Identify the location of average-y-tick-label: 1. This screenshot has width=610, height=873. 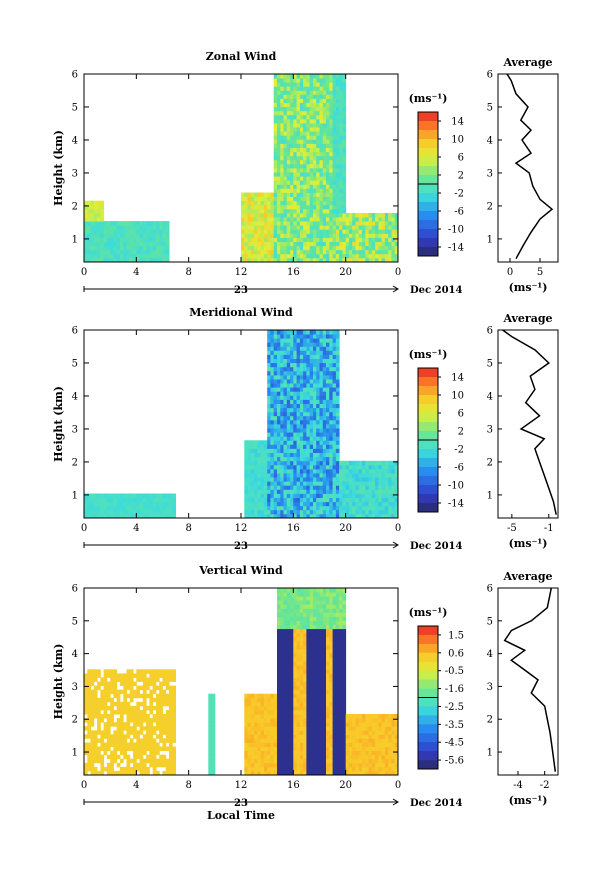
(490, 495).